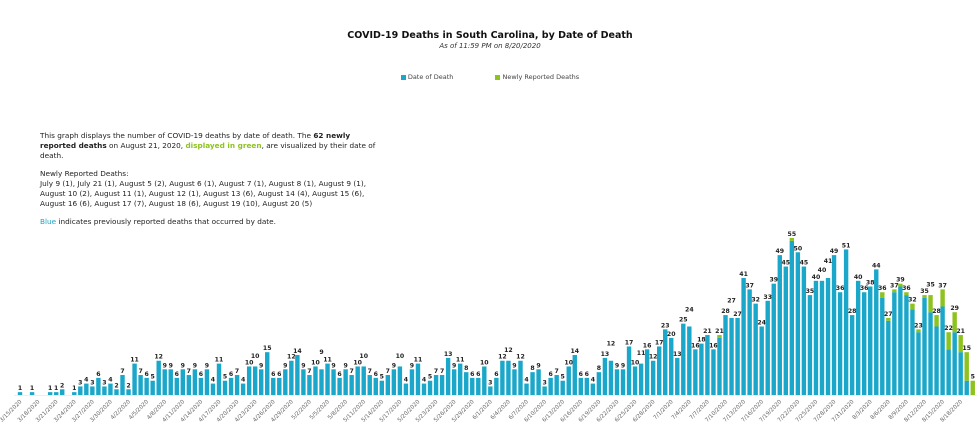 Image resolution: width=980 pixels, height=434 pixels. Describe the element at coordinates (267, 348) in the screenshot. I see `data-label: 15` at that location.